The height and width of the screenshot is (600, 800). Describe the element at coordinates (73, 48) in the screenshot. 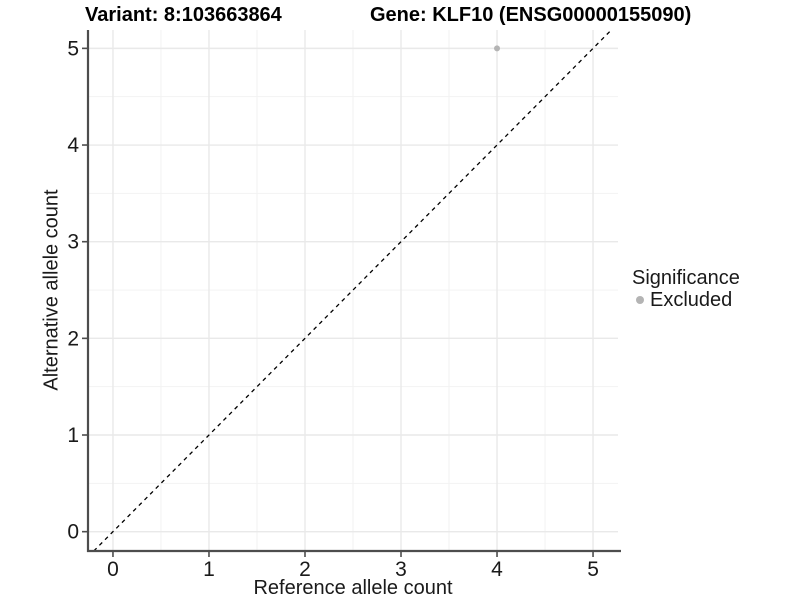

I see `y-tick-label: 5` at that location.